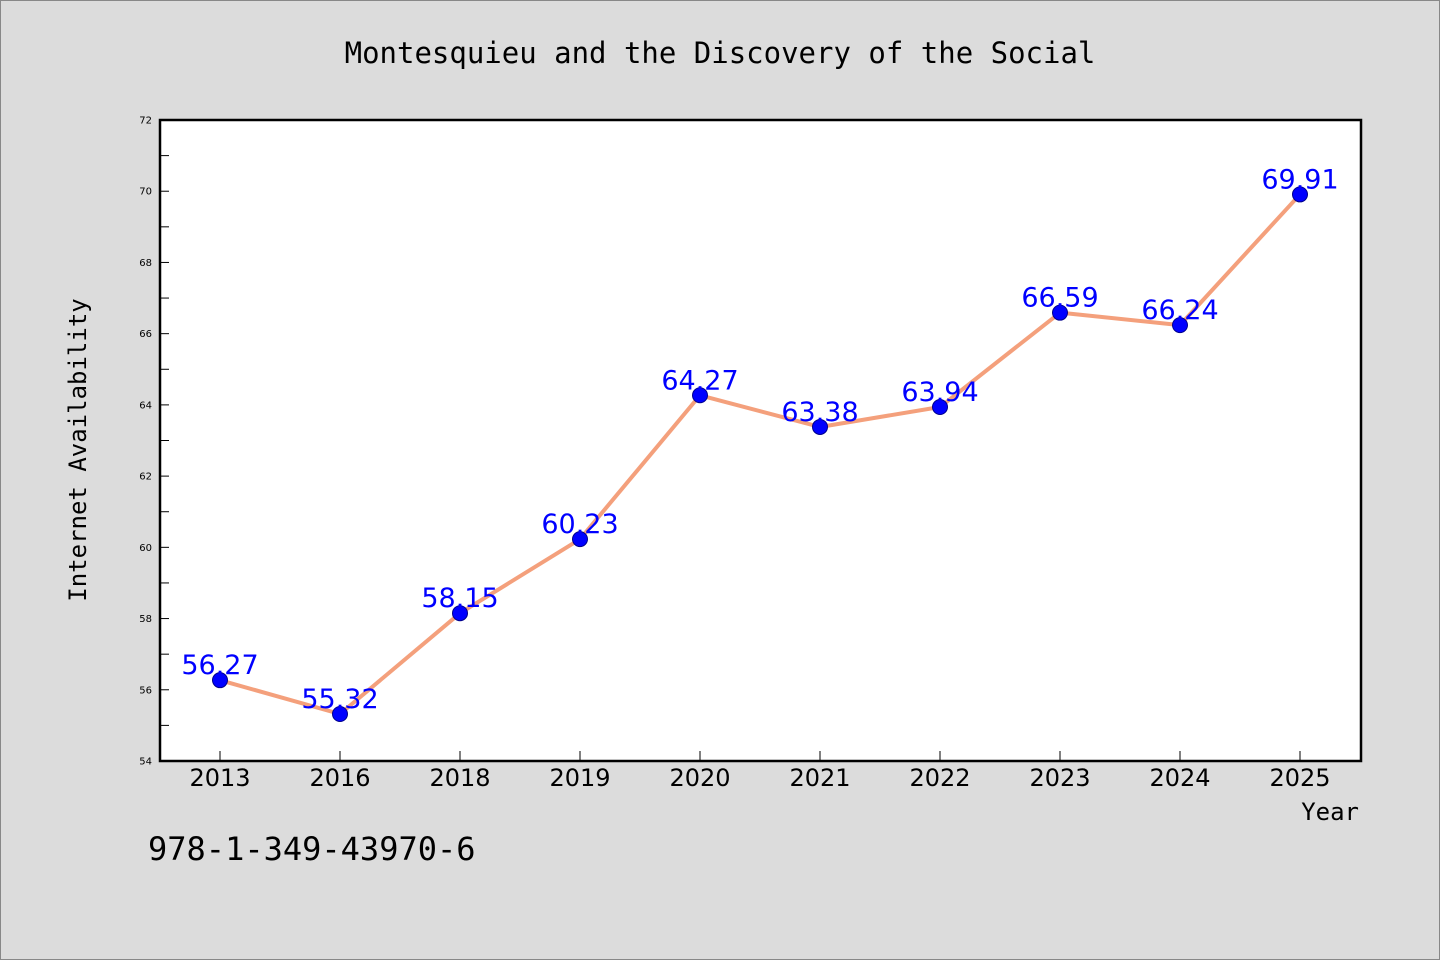 The width and height of the screenshot is (1440, 960). What do you see at coordinates (1179, 310) in the screenshot?
I see `data-label: 66.24` at bounding box center [1179, 310].